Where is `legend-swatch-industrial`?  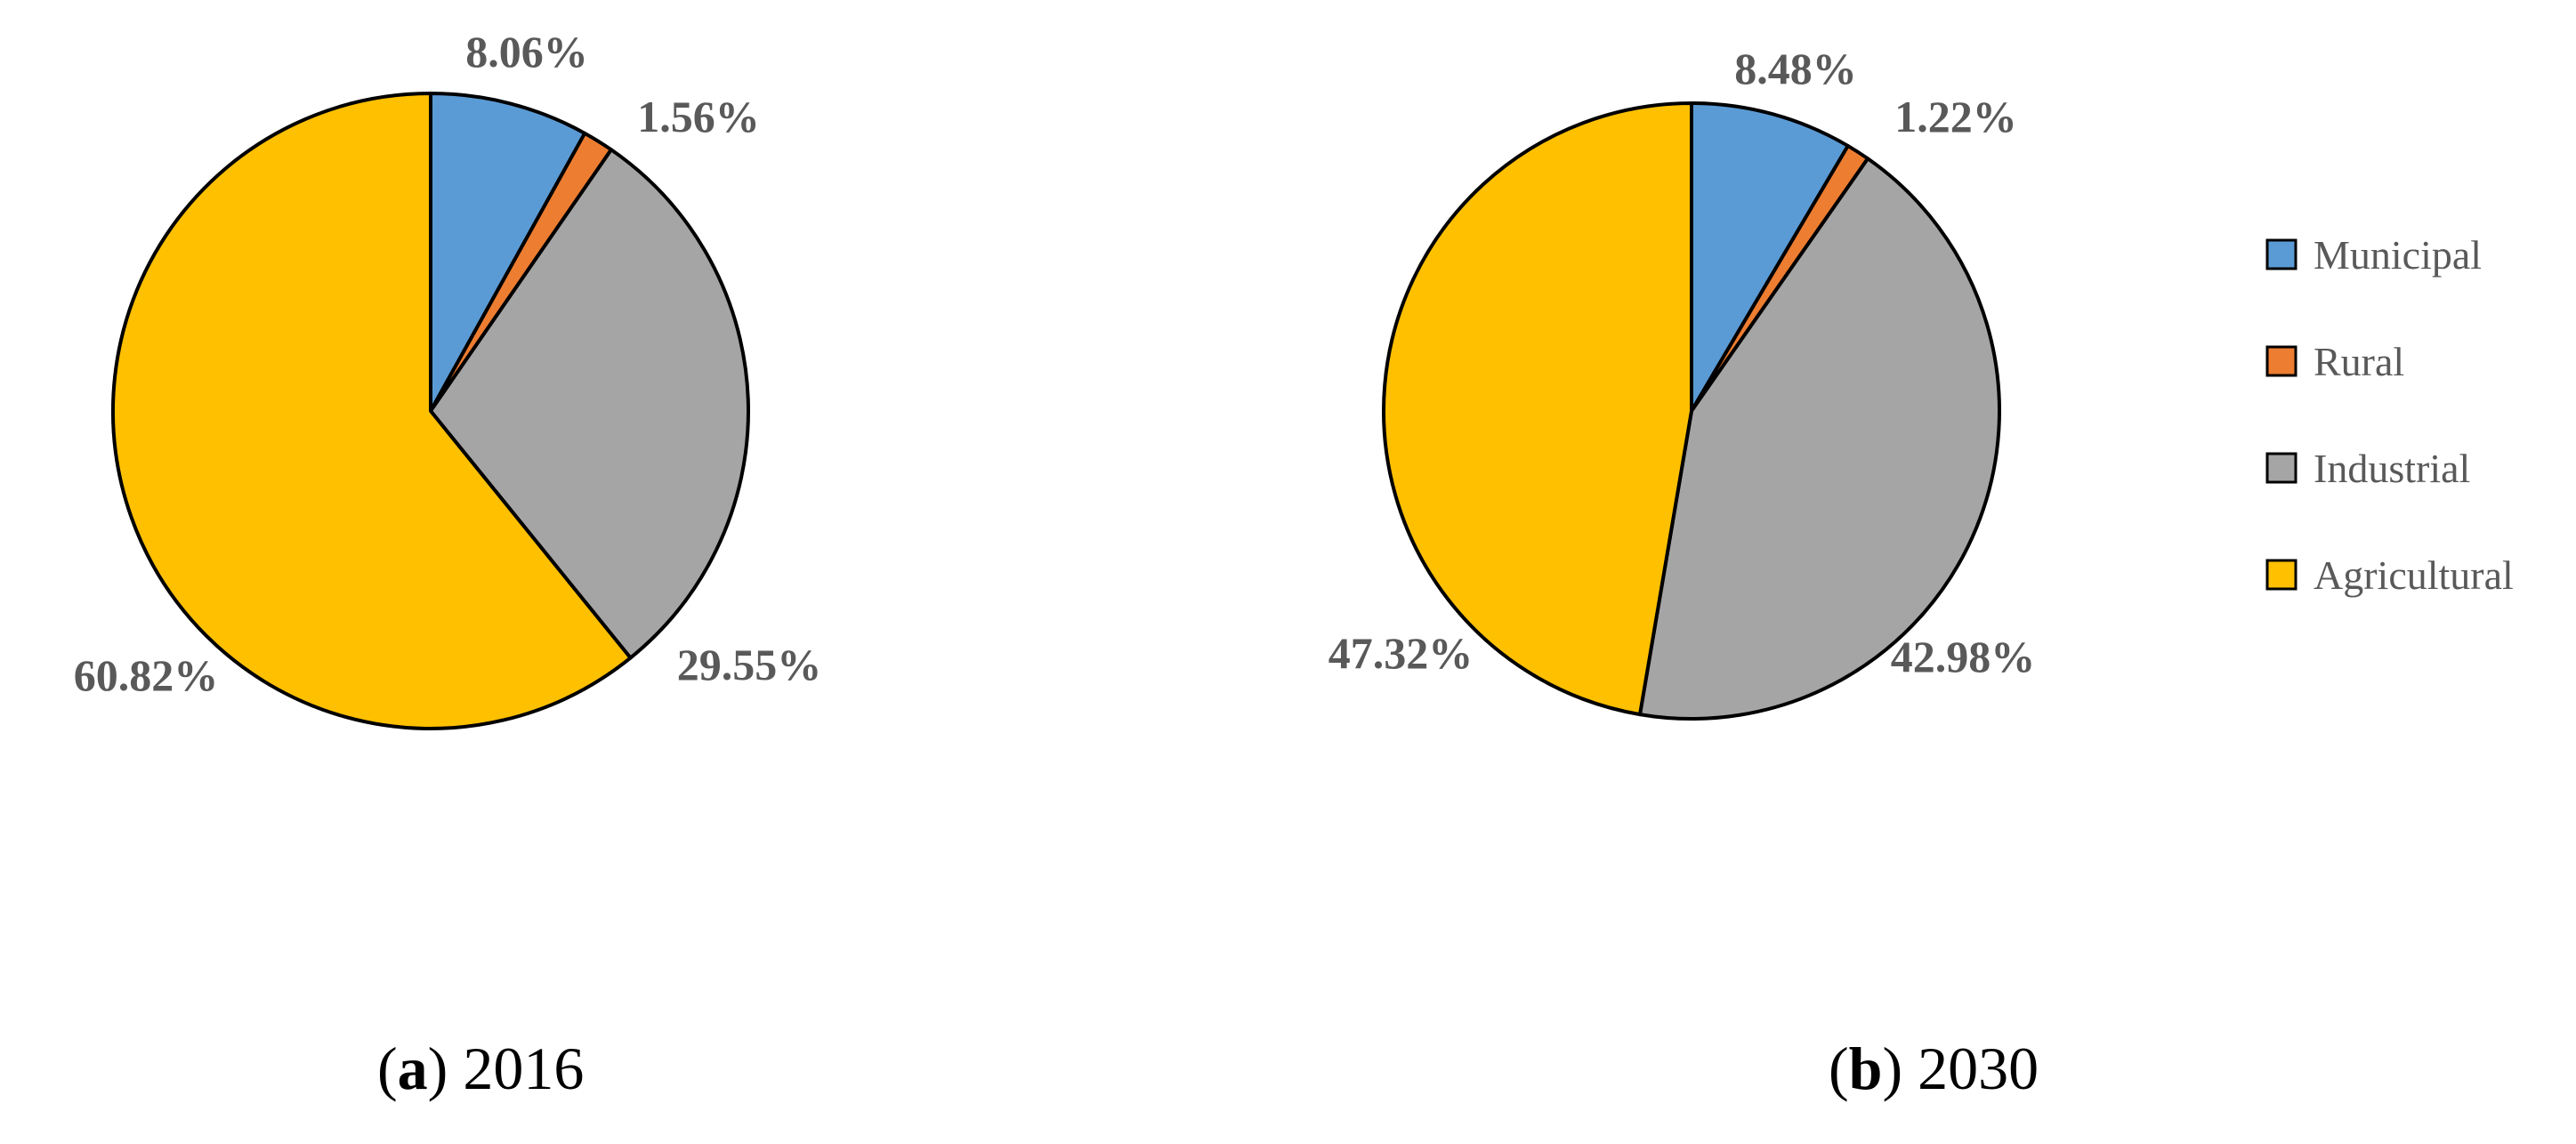 legend-swatch-industrial is located at coordinates (2281, 468).